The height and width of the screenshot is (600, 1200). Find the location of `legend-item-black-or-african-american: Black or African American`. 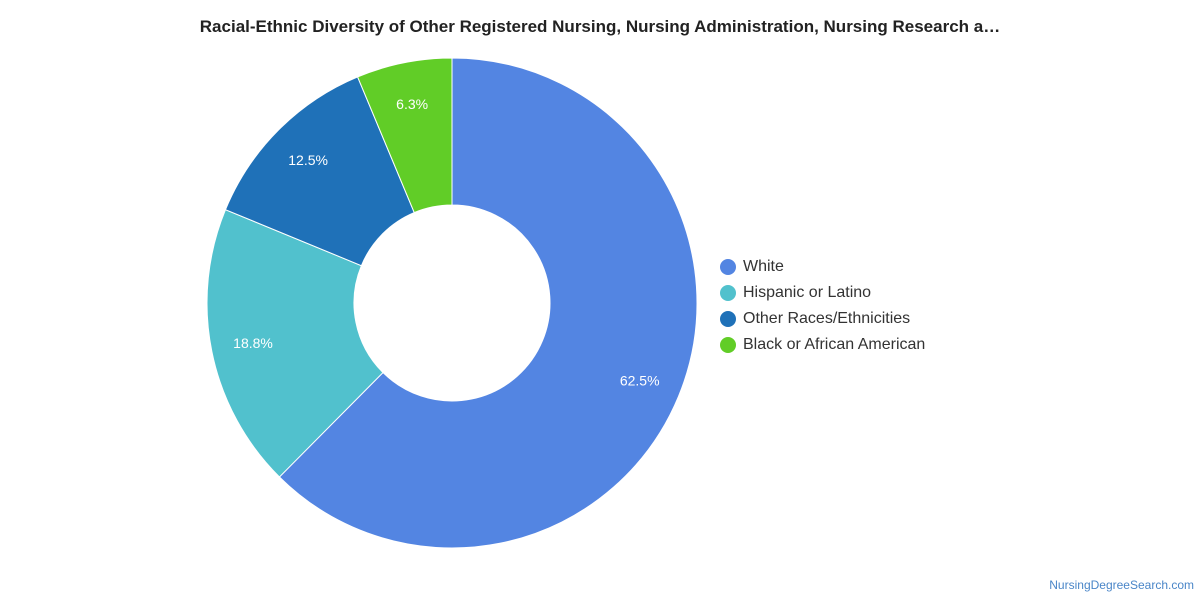

legend-item-black-or-african-american: Black or African American is located at coordinates (822, 345).